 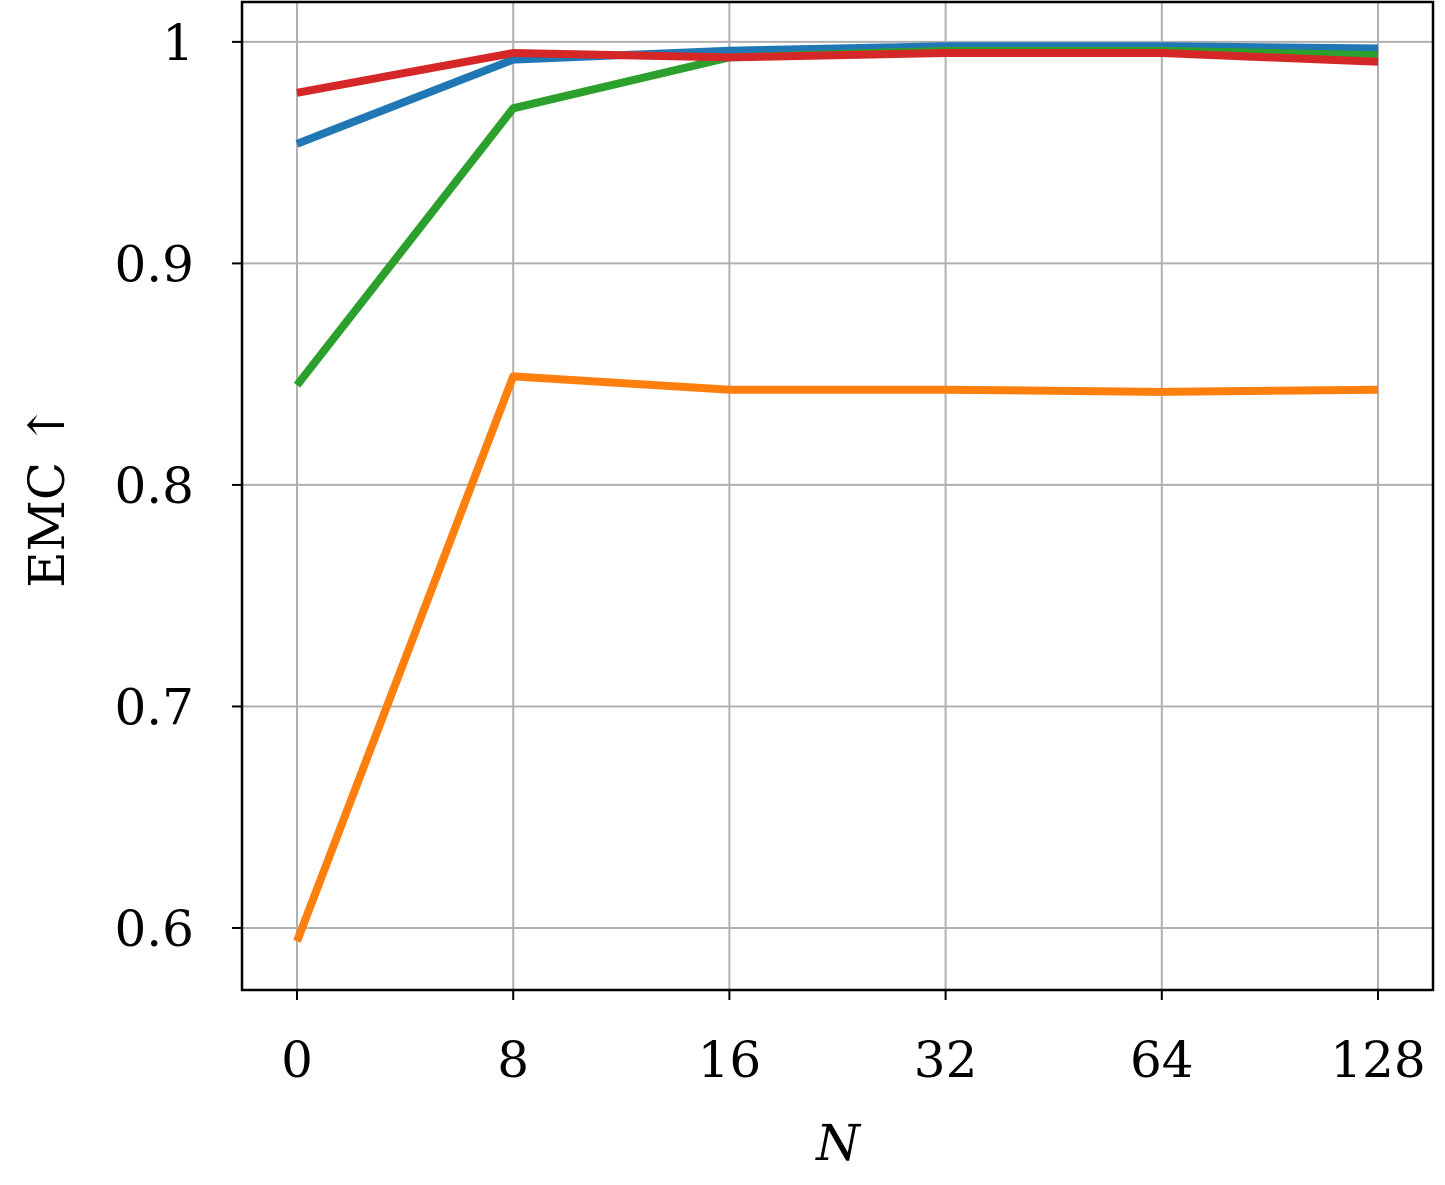 I want to click on x-tick-label: 32, so click(x=946, y=1060).